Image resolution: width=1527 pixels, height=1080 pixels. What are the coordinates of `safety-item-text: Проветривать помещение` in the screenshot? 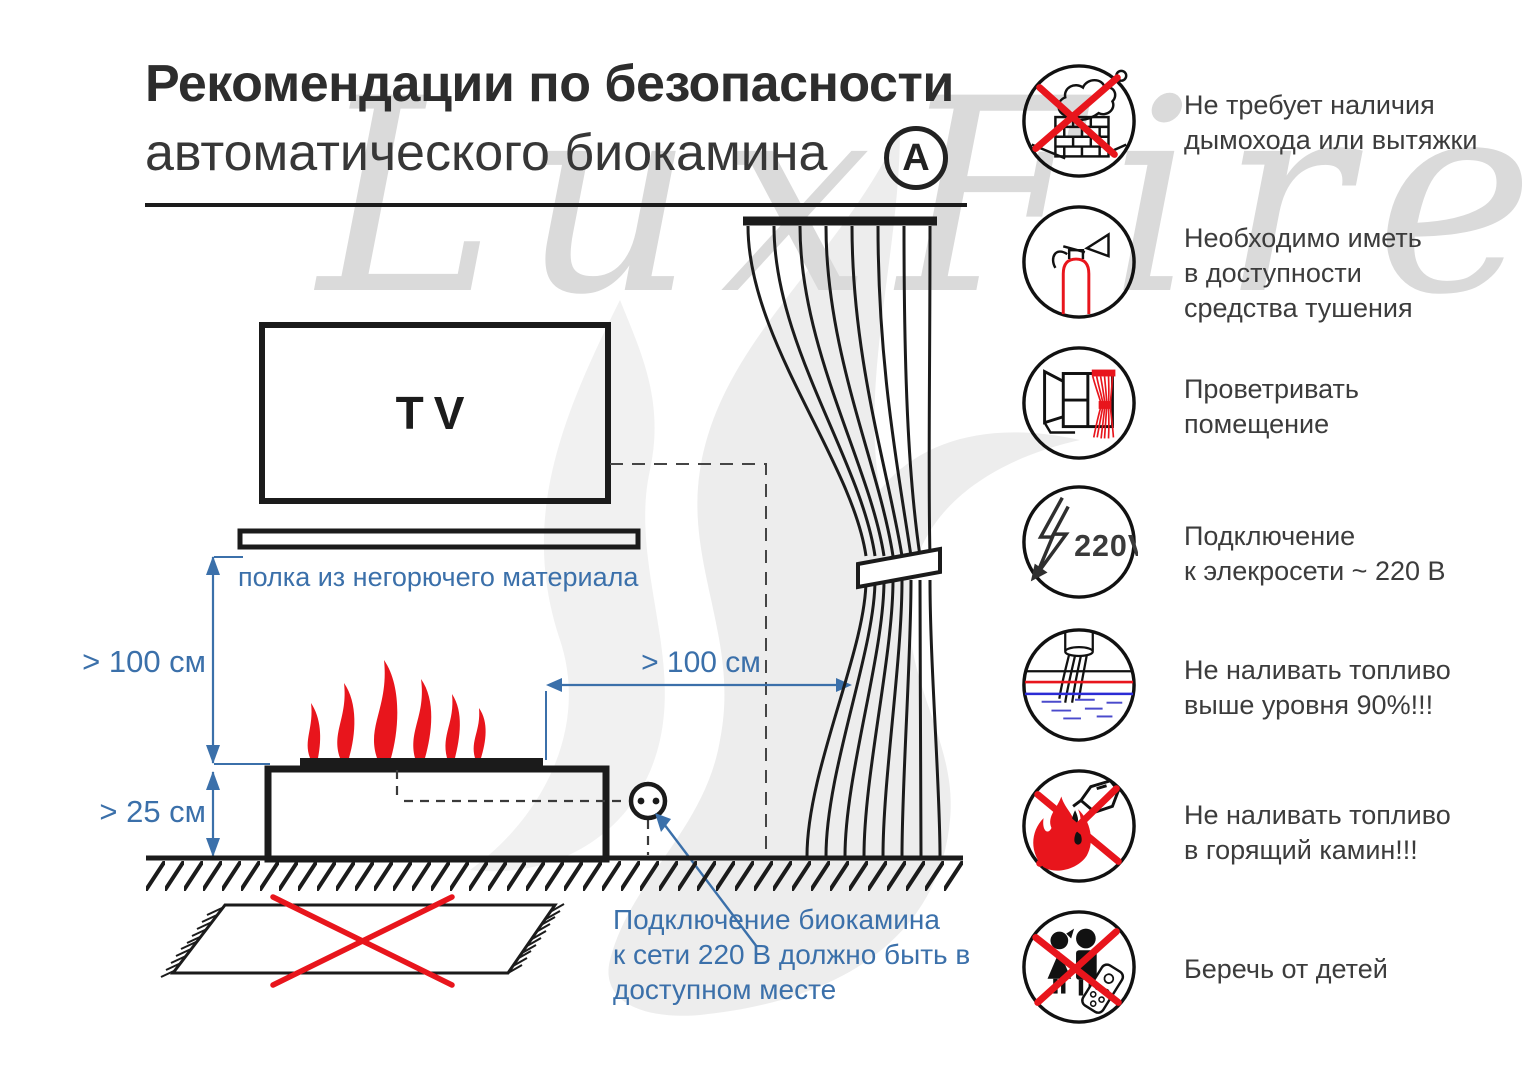 It's located at (1271, 406).